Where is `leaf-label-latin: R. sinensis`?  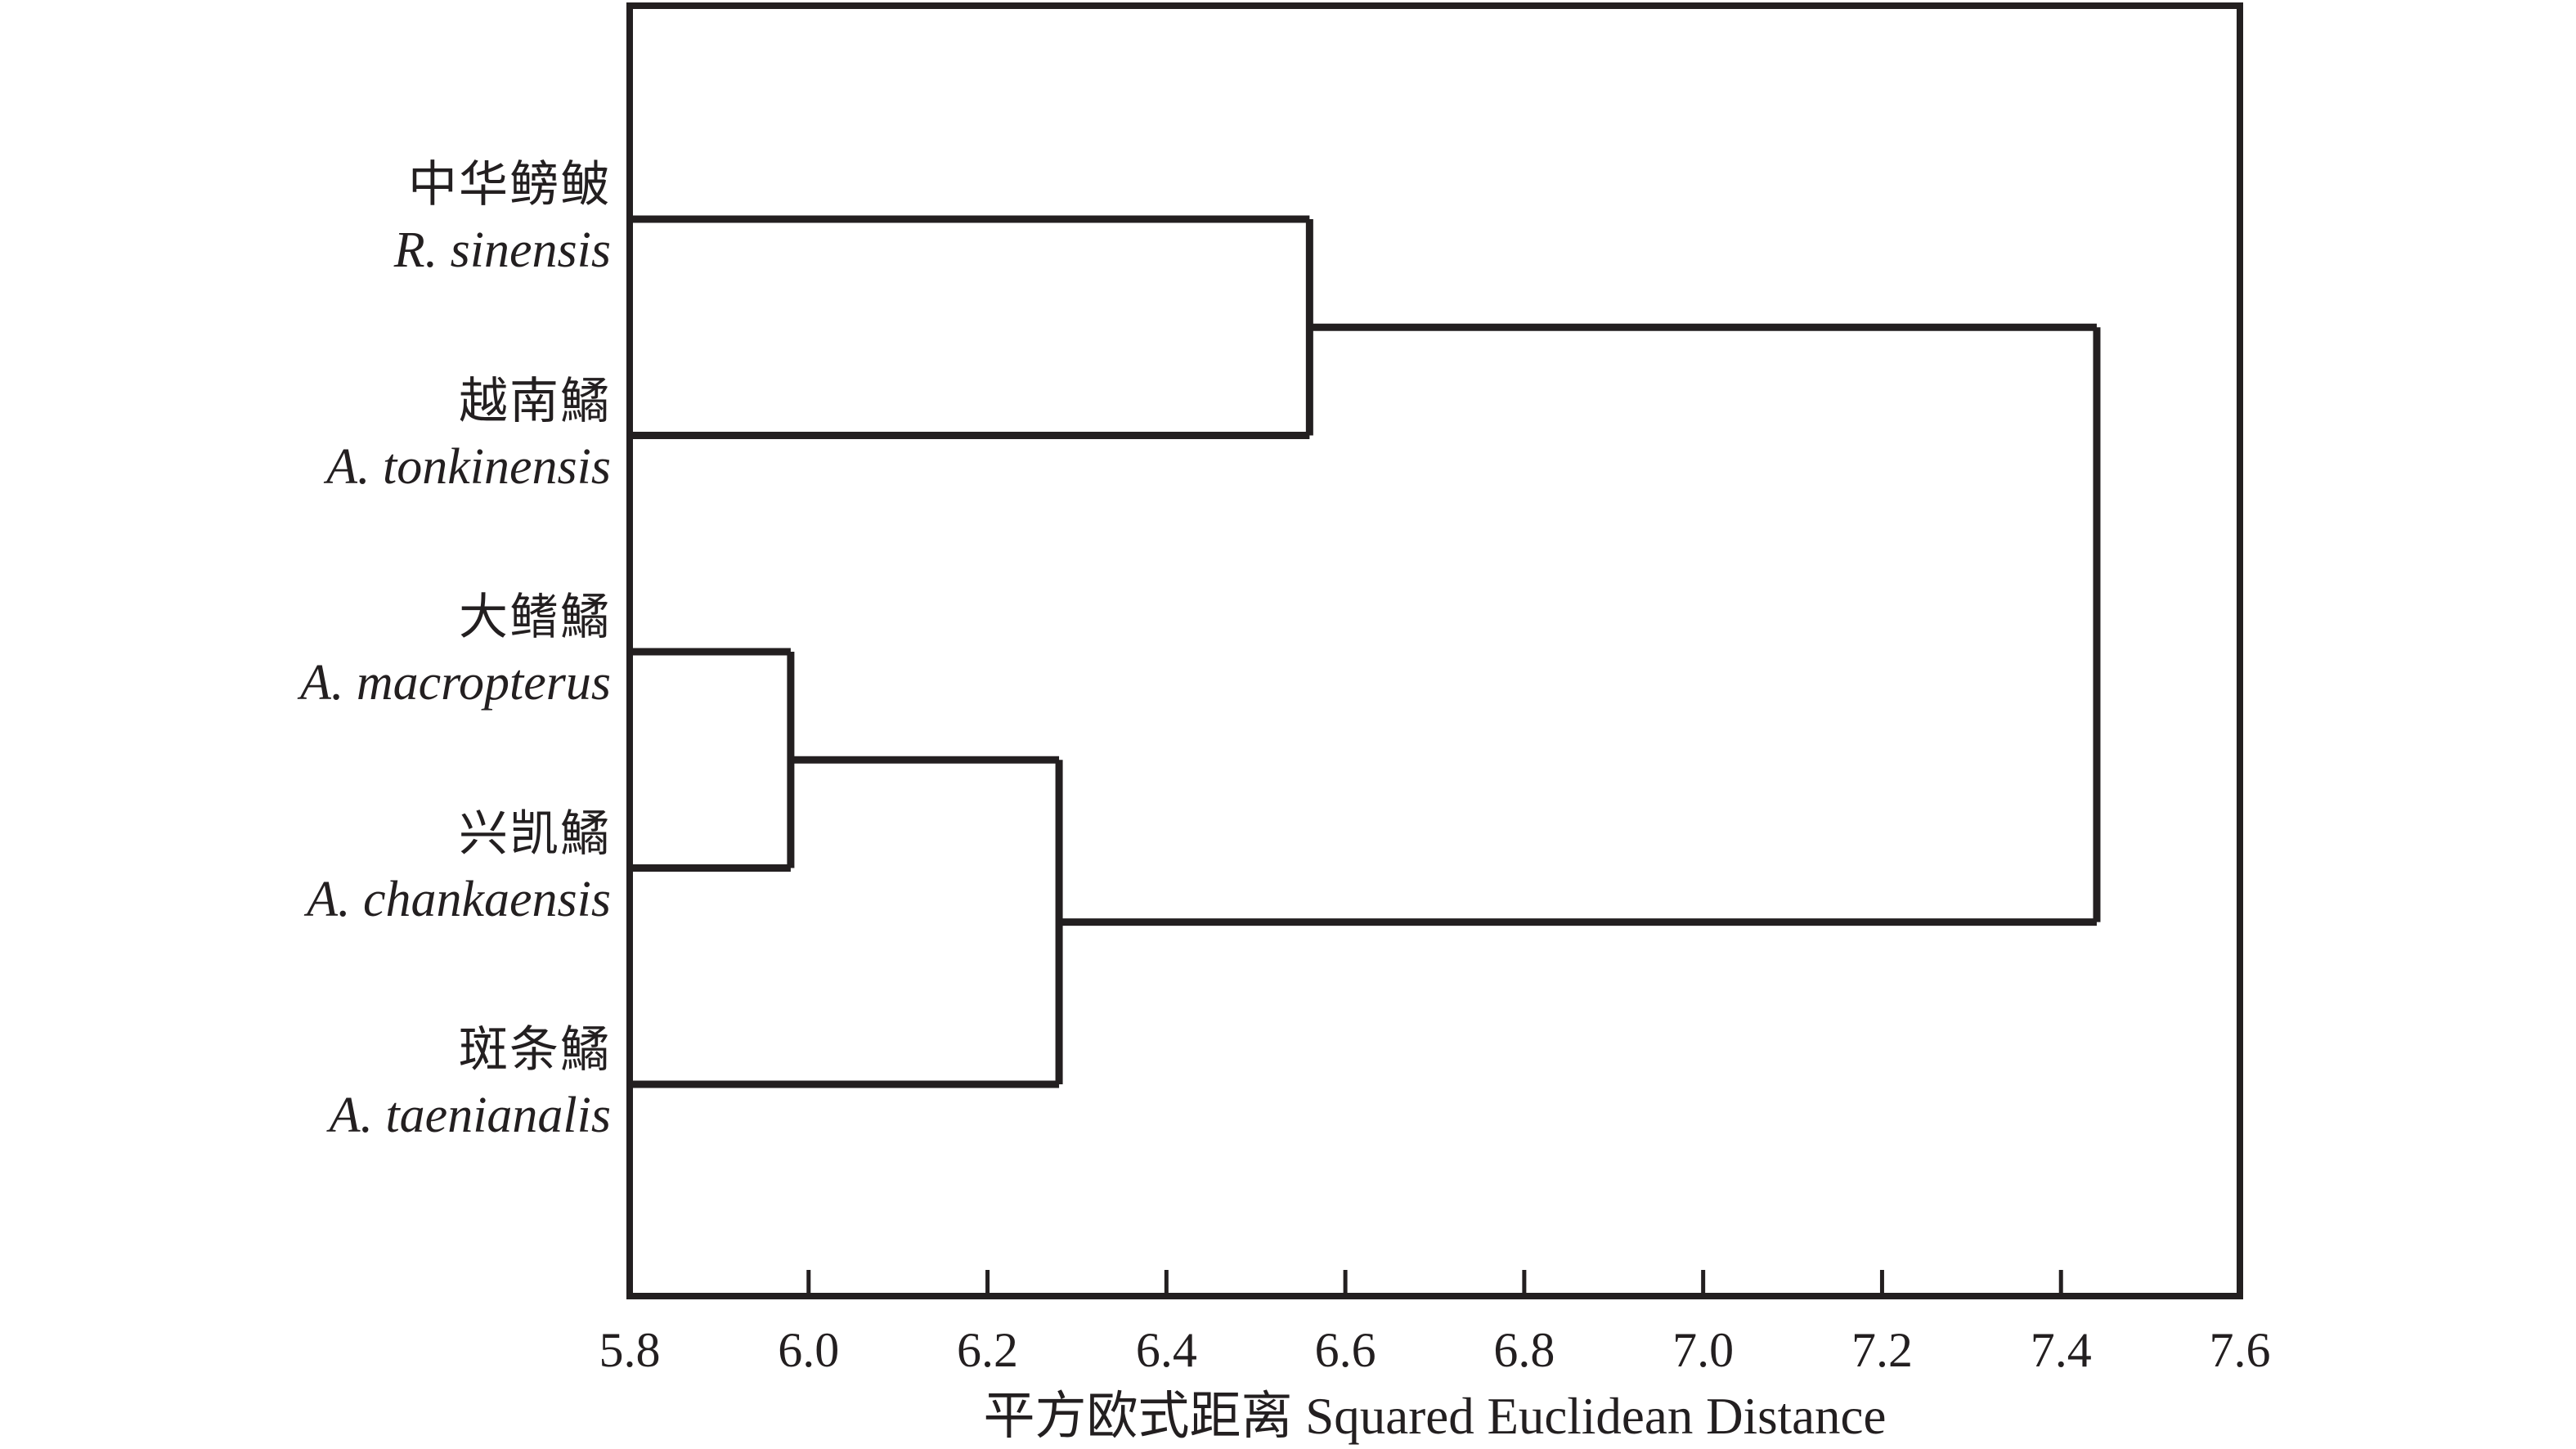 leaf-label-latin: R. sinensis is located at coordinates (502, 250).